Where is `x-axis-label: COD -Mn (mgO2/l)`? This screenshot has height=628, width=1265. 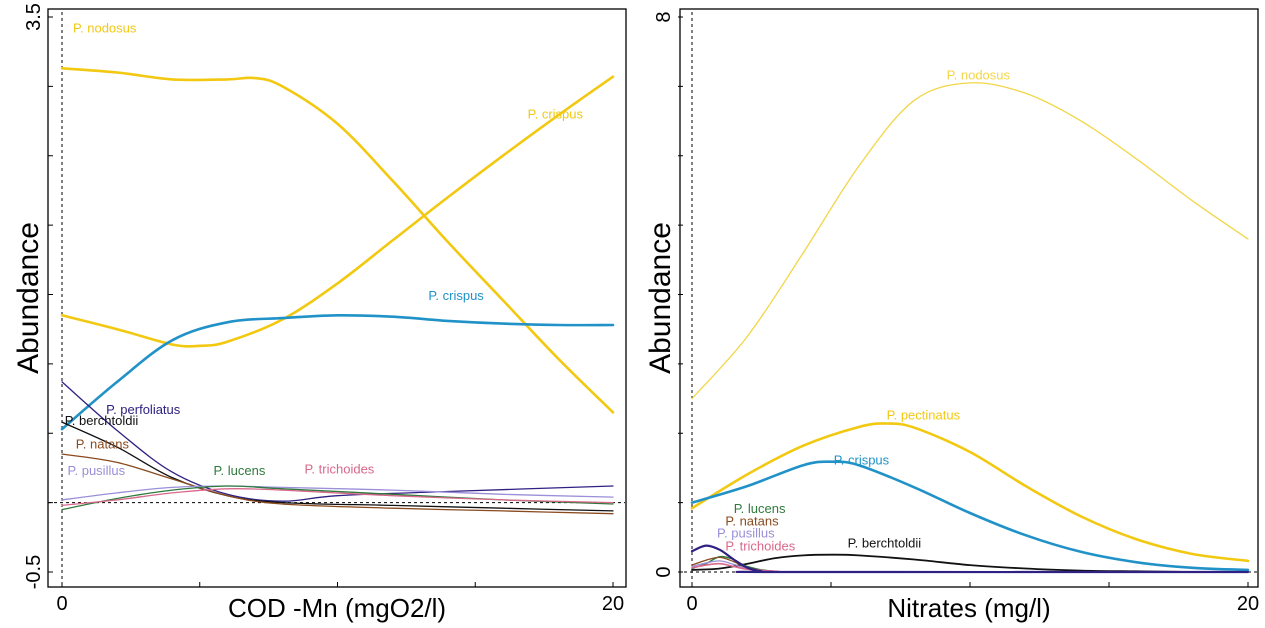 x-axis-label: COD -Mn (mgO2/l) is located at coordinates (337, 608).